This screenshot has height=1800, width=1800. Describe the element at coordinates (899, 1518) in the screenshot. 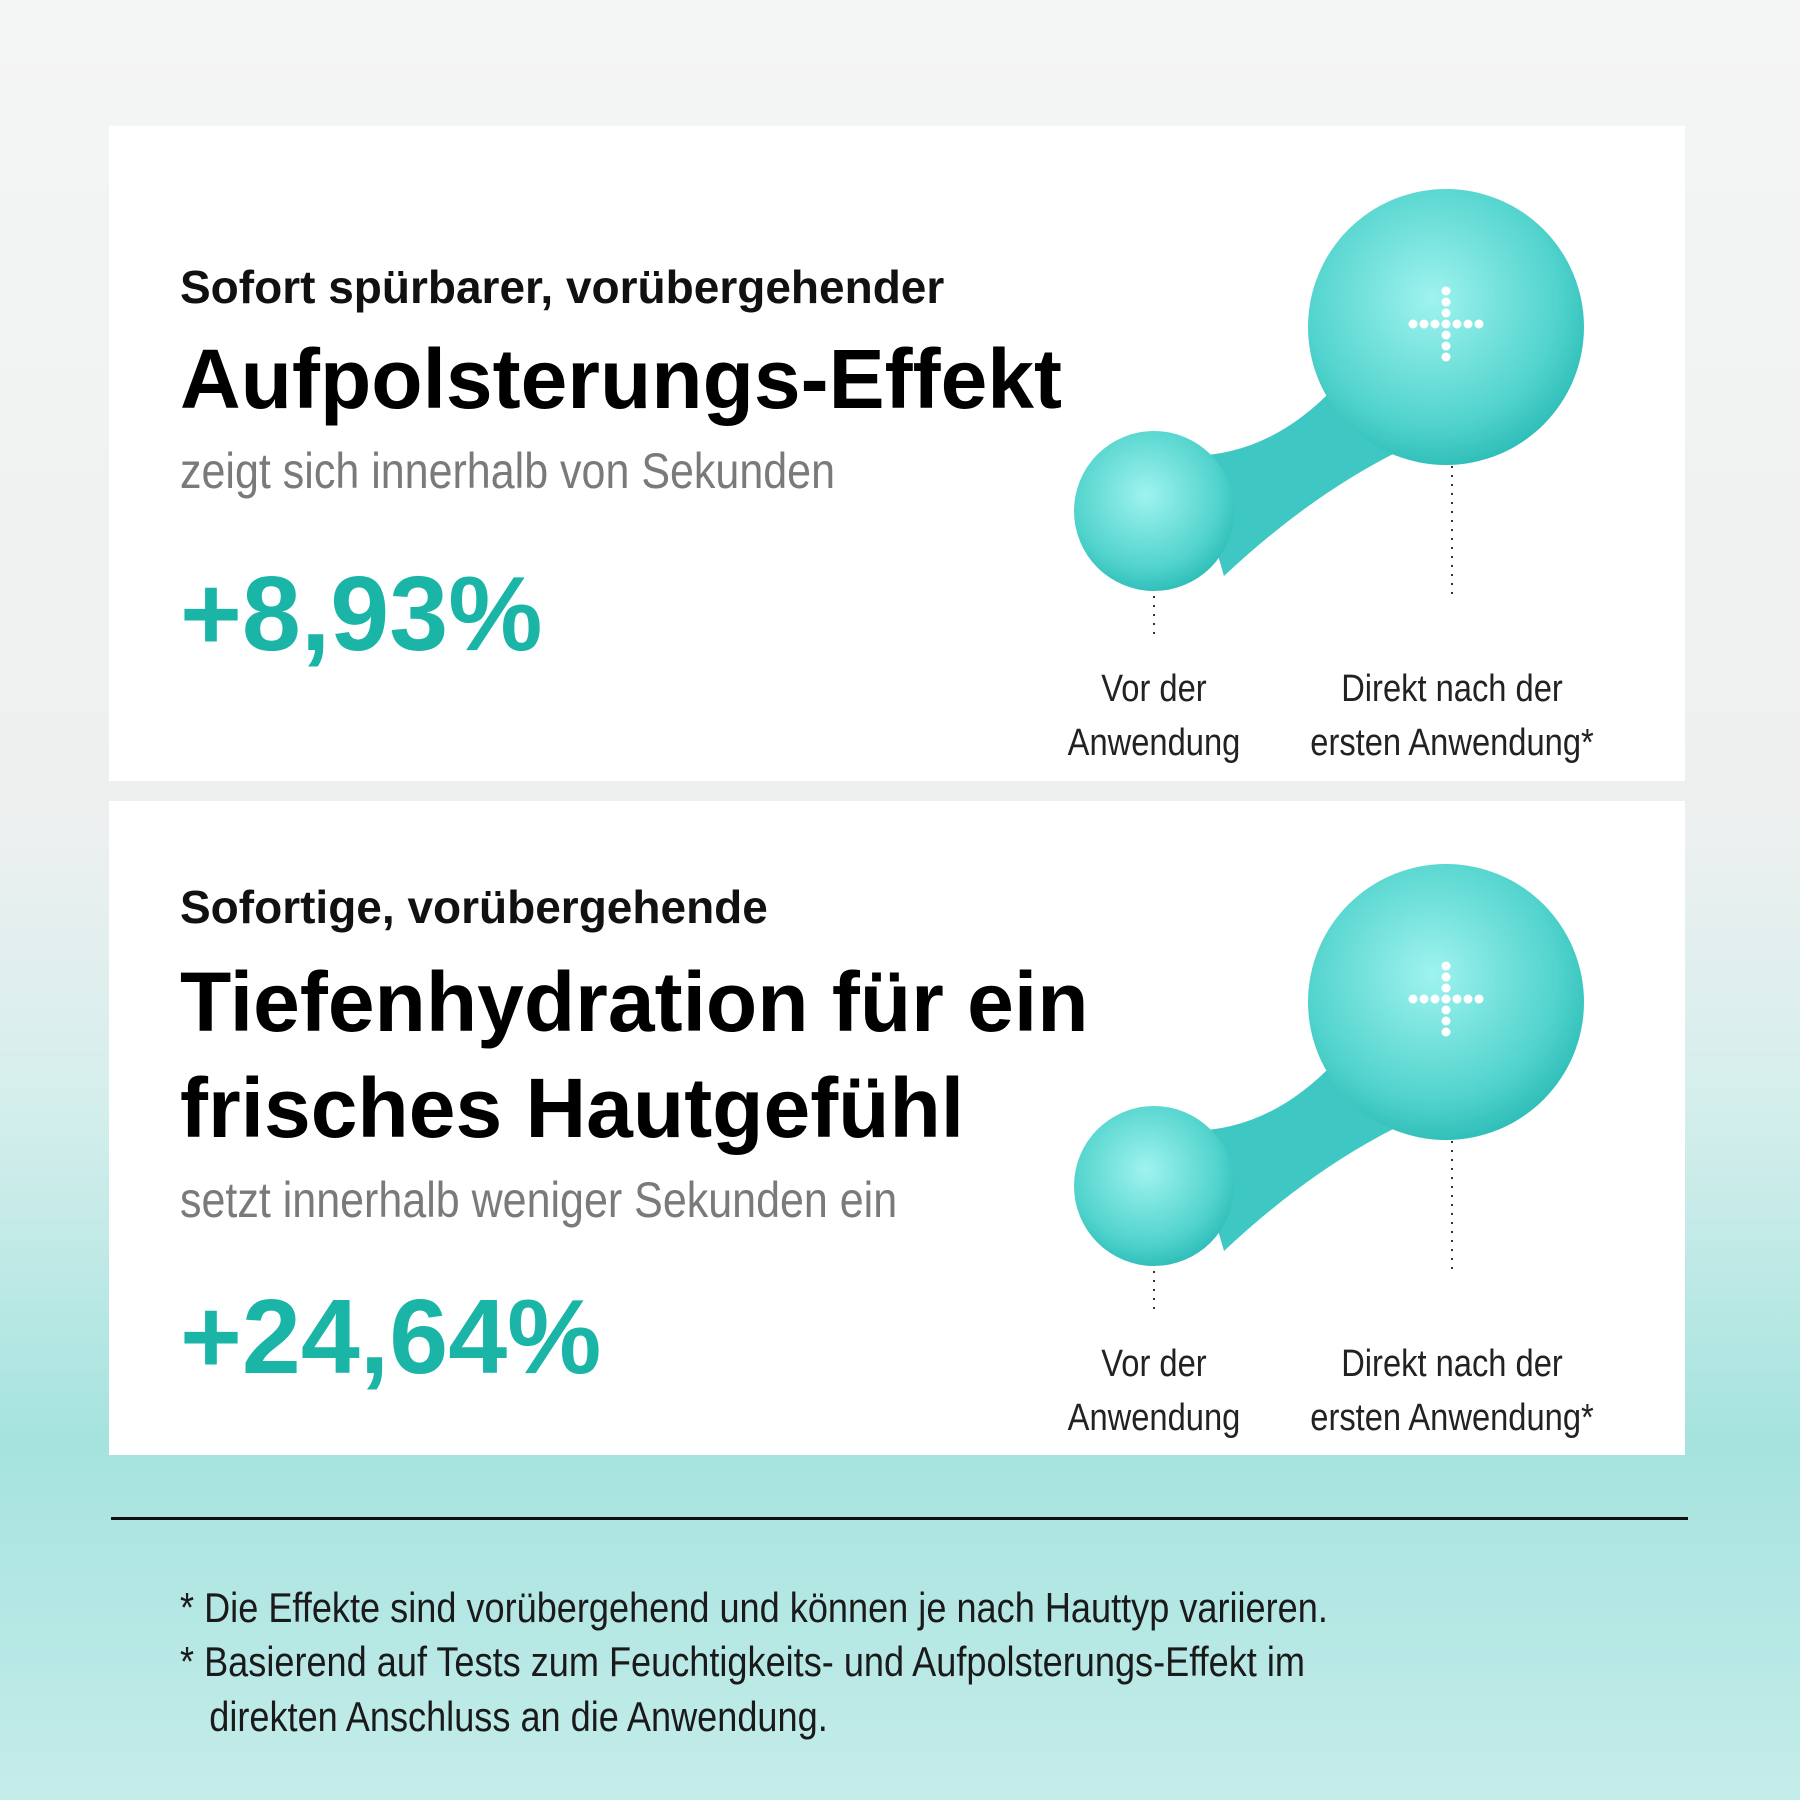

I see `divider` at that location.